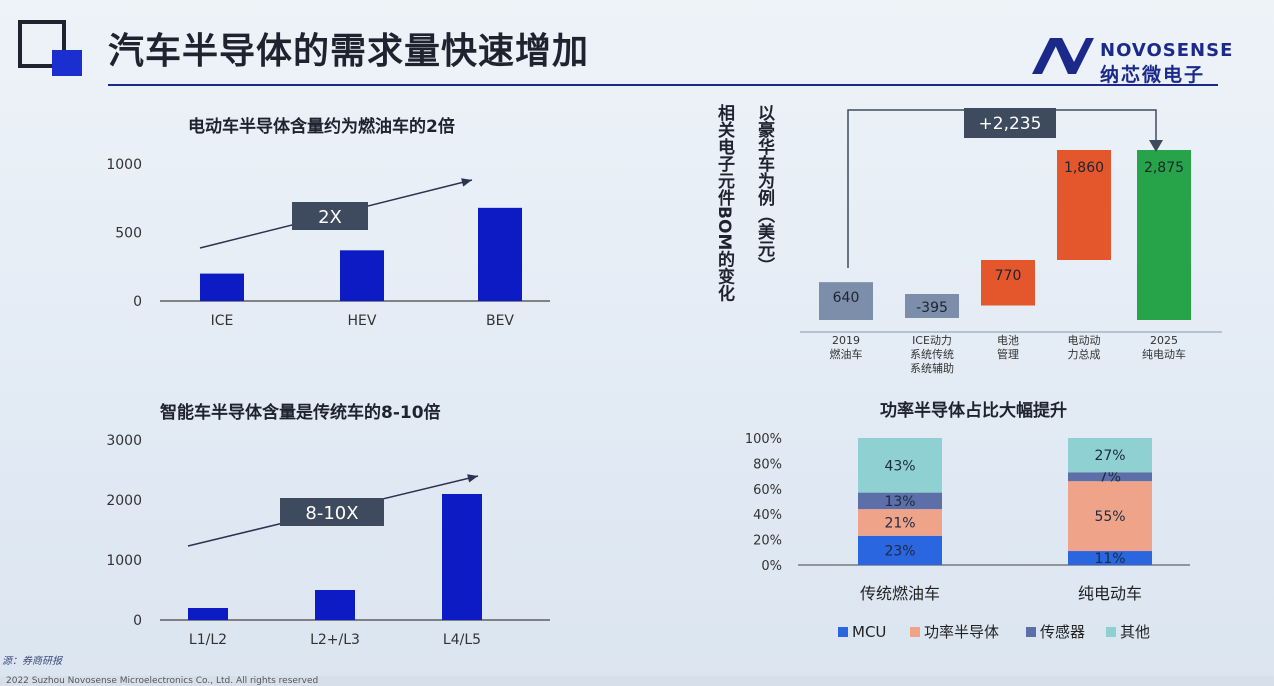 The image size is (1274, 686). What do you see at coordinates (362, 321) in the screenshot?
I see `chart1-xtick-label: HEV` at bounding box center [362, 321].